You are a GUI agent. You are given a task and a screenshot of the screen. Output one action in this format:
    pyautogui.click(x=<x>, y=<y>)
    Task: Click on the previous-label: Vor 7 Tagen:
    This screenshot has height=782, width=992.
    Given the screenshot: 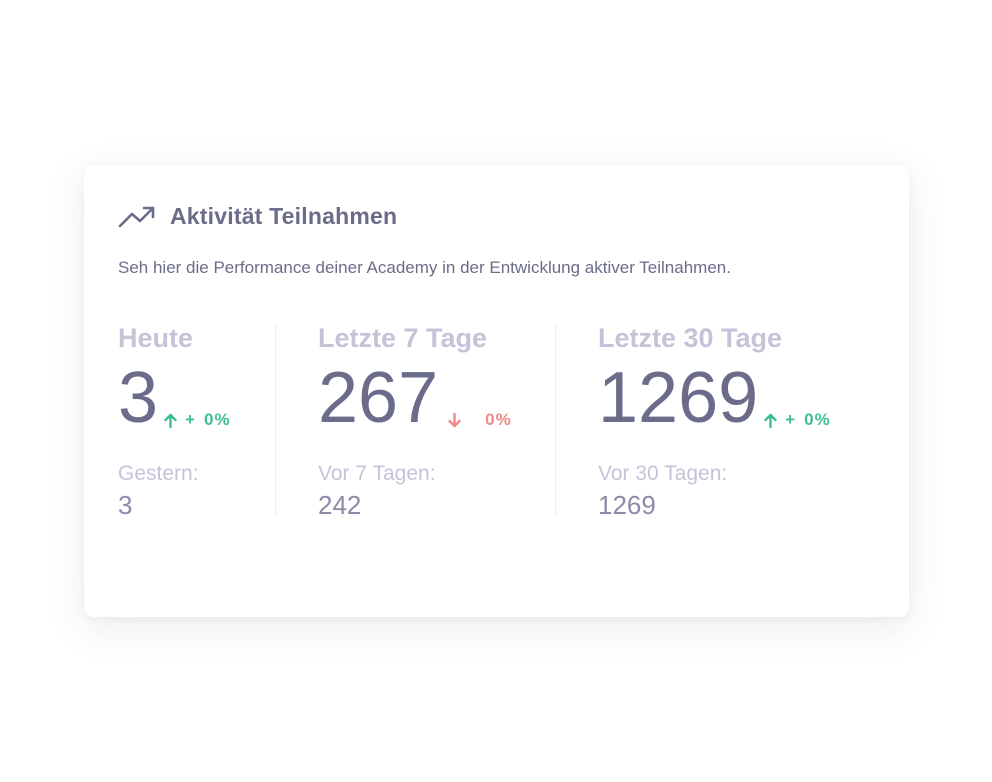 What is the action you would take?
    pyautogui.click(x=377, y=473)
    